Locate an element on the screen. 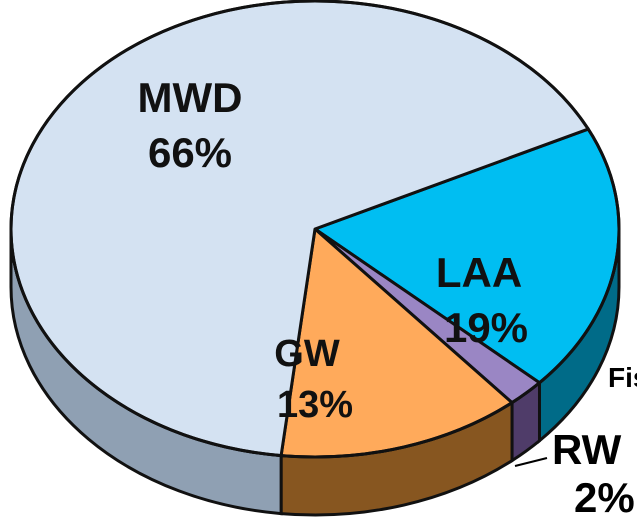 The height and width of the screenshot is (518, 637). gw-percent-label: 13% is located at coordinates (315, 405).